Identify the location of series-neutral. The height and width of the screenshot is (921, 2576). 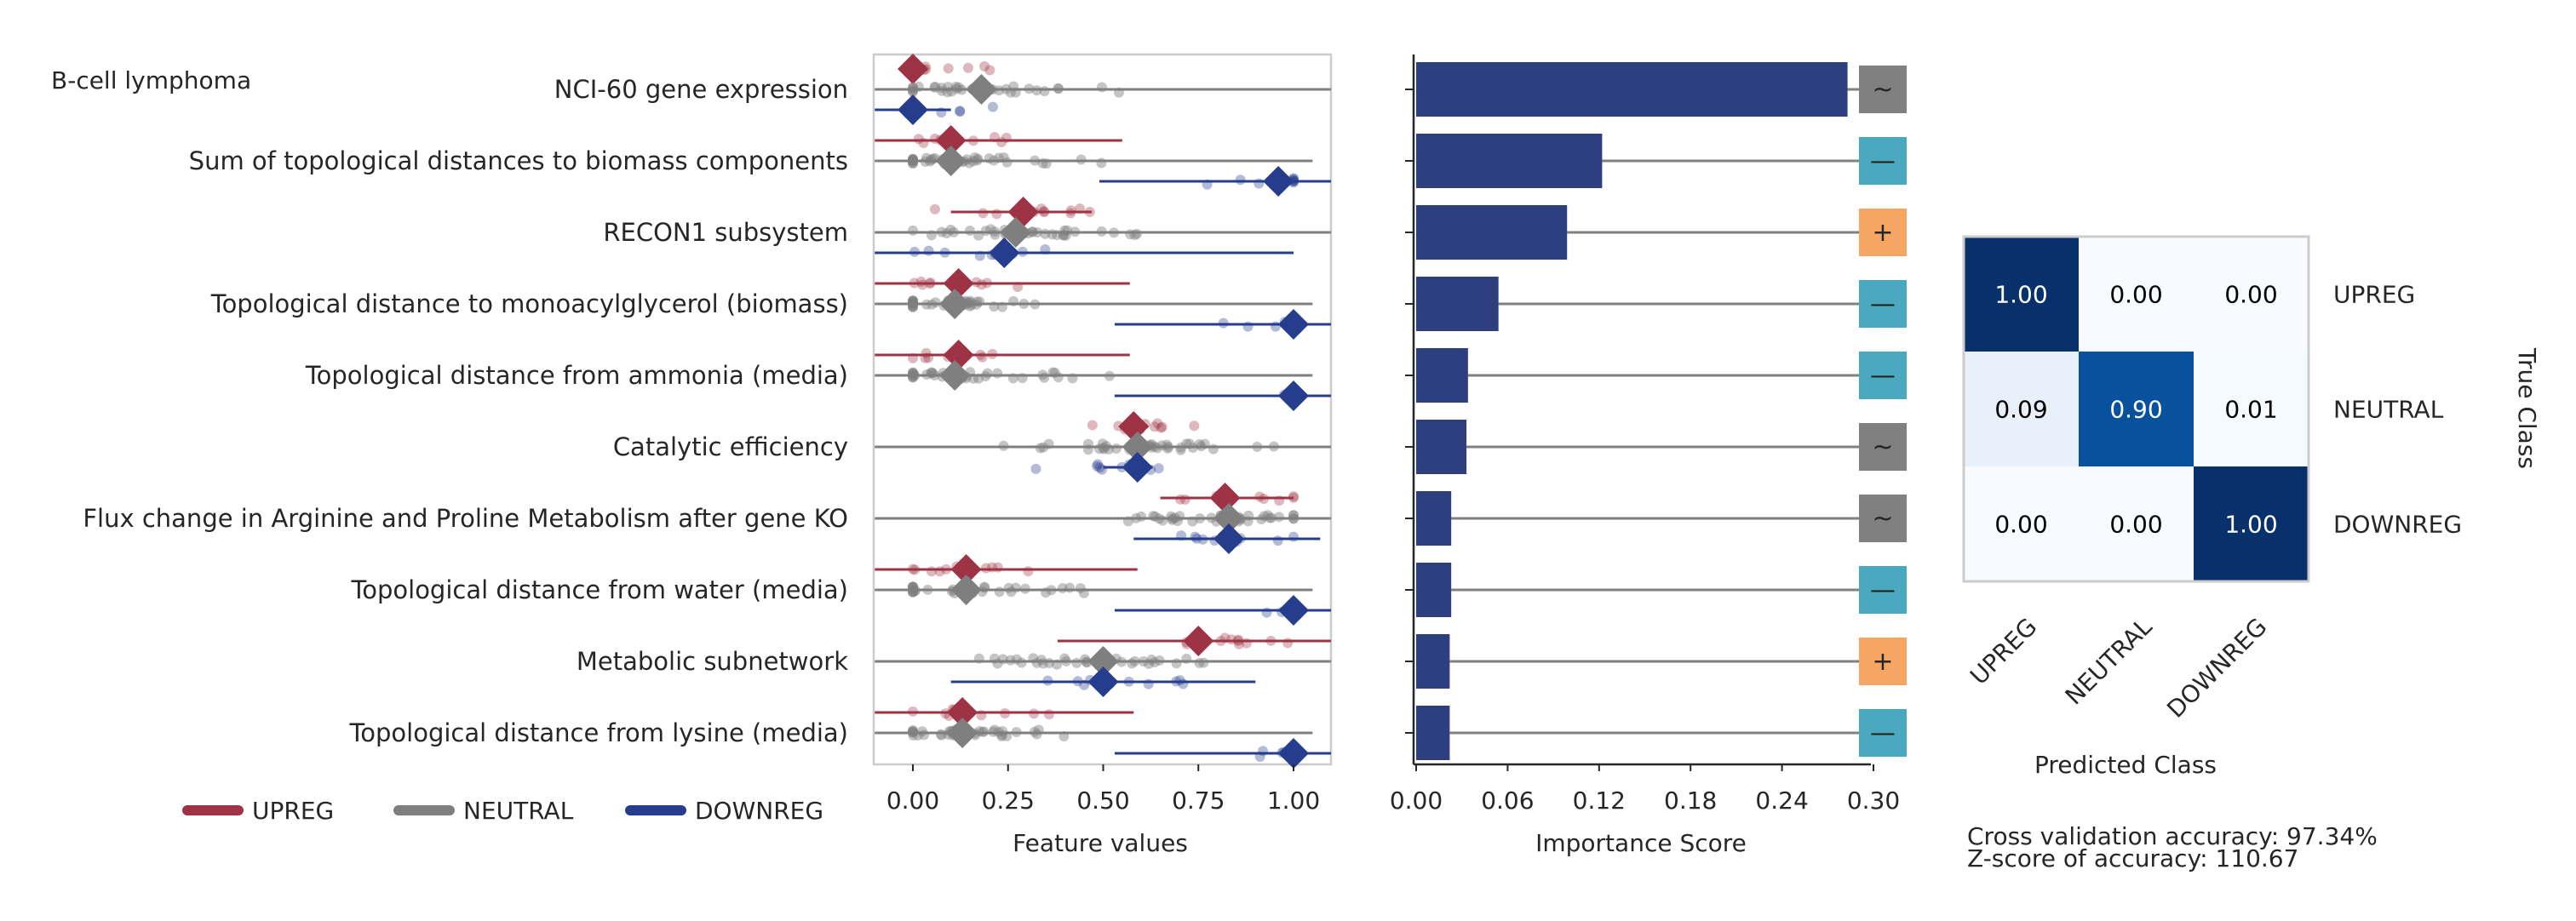
(1103, 411).